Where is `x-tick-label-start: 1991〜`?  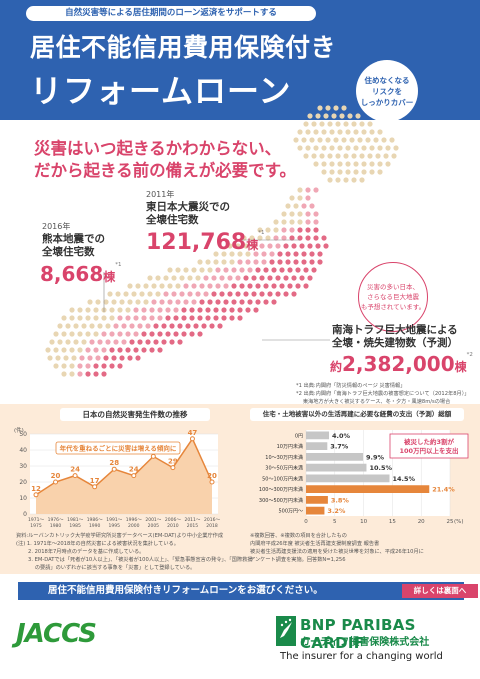
x-tick-label-start: 1991〜 is located at coordinates (114, 520).